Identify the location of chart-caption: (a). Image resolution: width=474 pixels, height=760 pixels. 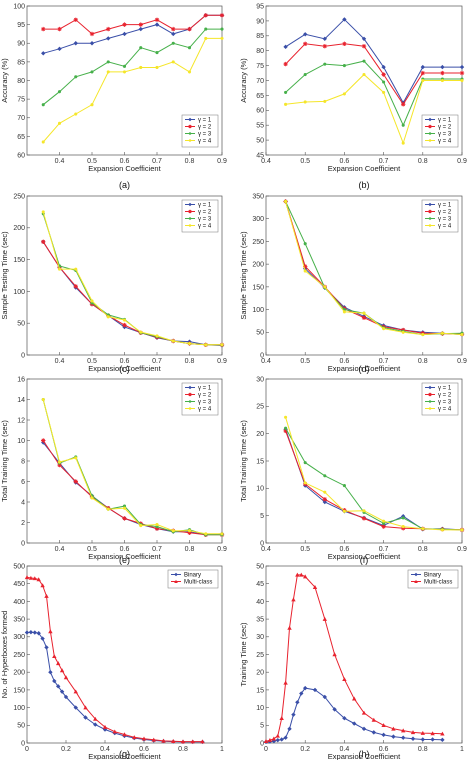
(124, 185).